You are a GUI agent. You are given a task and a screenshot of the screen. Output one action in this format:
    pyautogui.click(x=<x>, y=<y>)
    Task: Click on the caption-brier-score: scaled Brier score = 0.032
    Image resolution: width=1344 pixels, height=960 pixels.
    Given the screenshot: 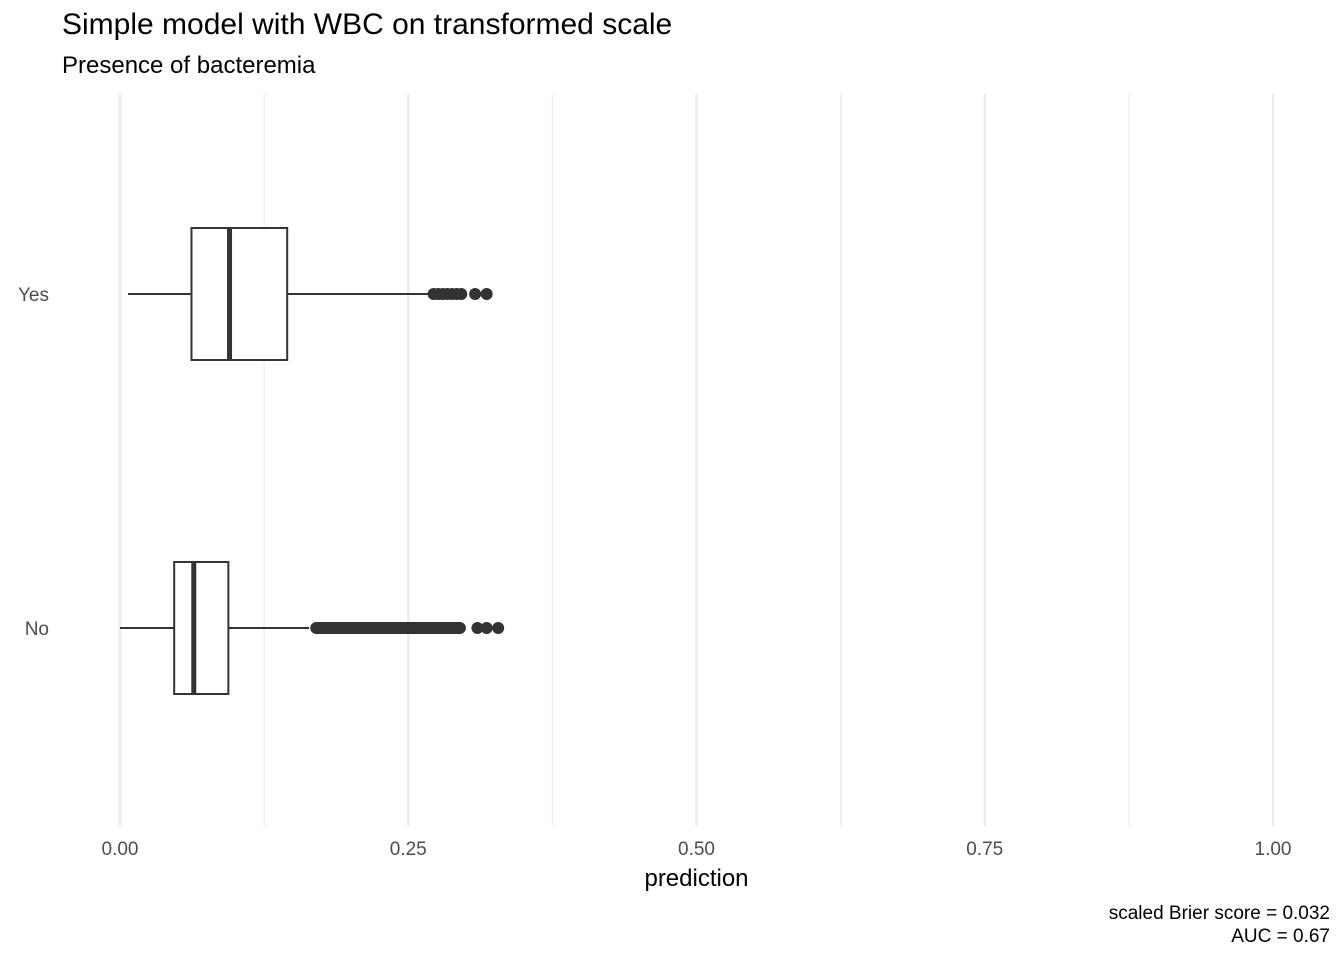 What is the action you would take?
    pyautogui.click(x=1219, y=913)
    